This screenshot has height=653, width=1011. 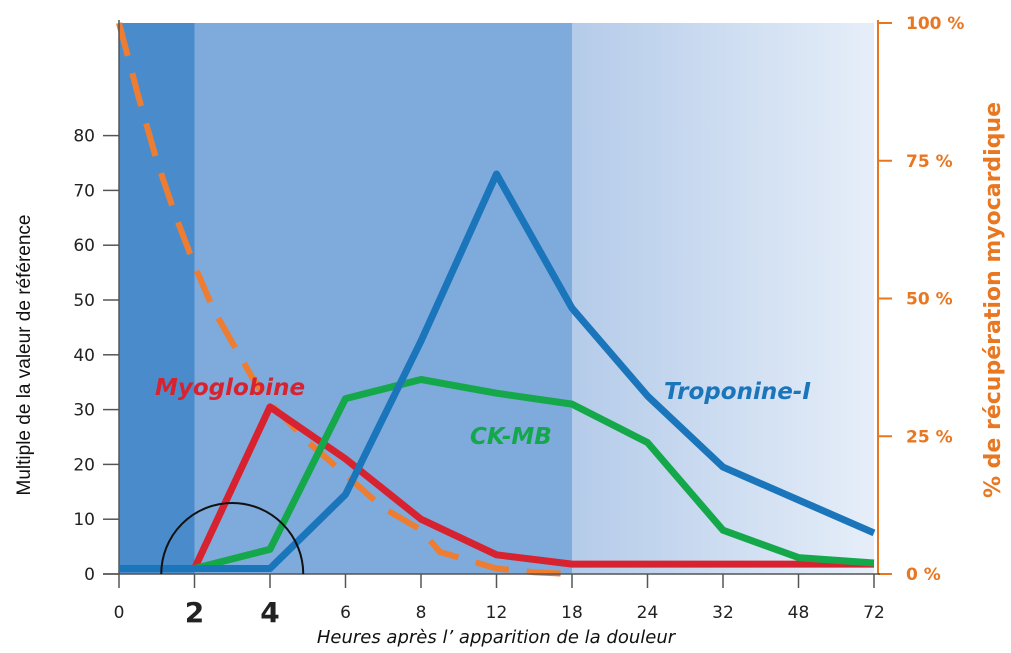 I want to click on series-label-ck-mb: CK-MB, so click(x=511, y=437).